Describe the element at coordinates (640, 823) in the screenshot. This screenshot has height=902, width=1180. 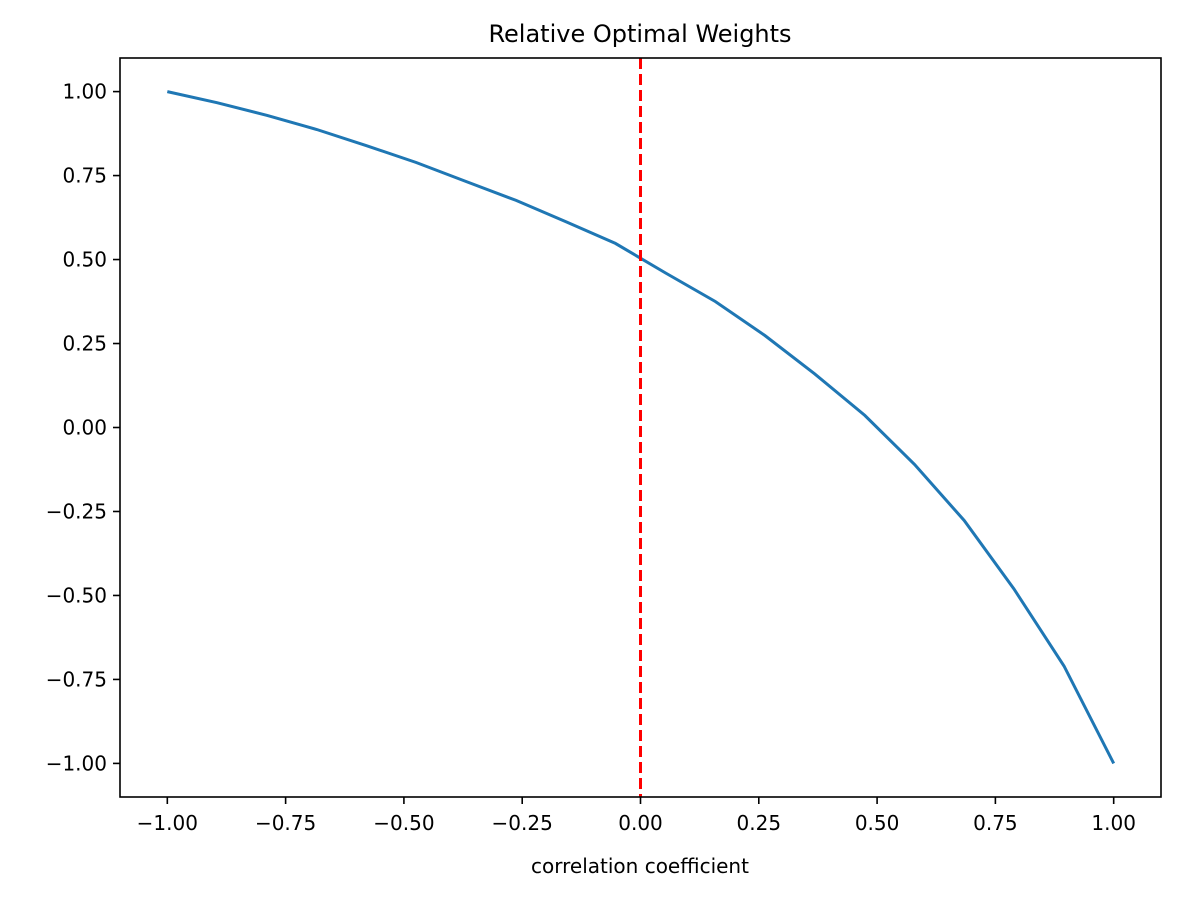
I see `x-tick-label: 0.00` at that location.